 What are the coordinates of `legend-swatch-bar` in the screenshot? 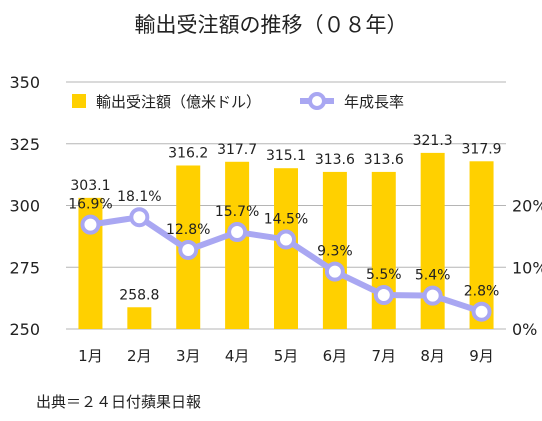 It's located at (79, 101).